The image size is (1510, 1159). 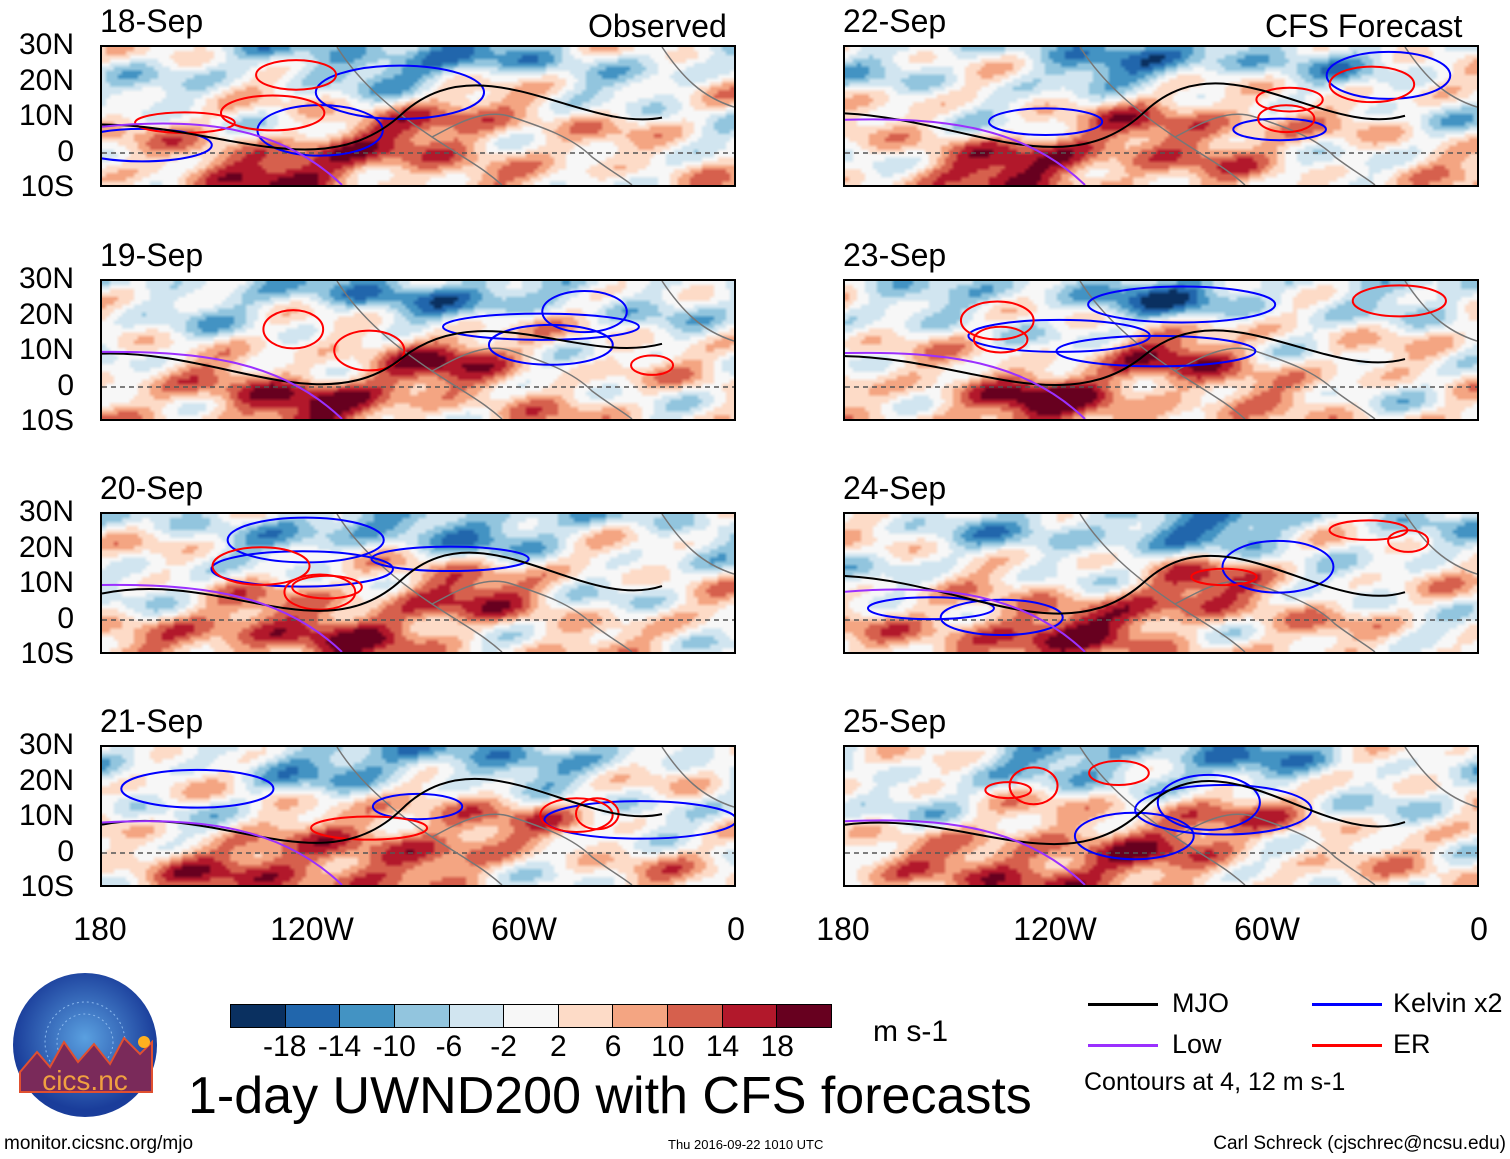 I want to click on colorbar-tick-label: 2, so click(x=558, y=1046).